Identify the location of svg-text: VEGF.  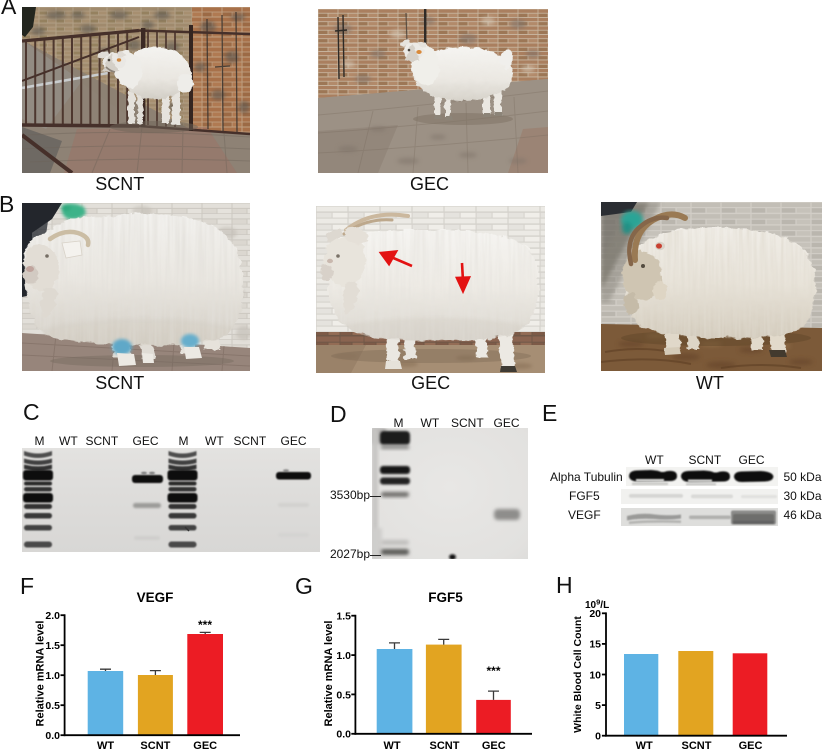
(155, 597).